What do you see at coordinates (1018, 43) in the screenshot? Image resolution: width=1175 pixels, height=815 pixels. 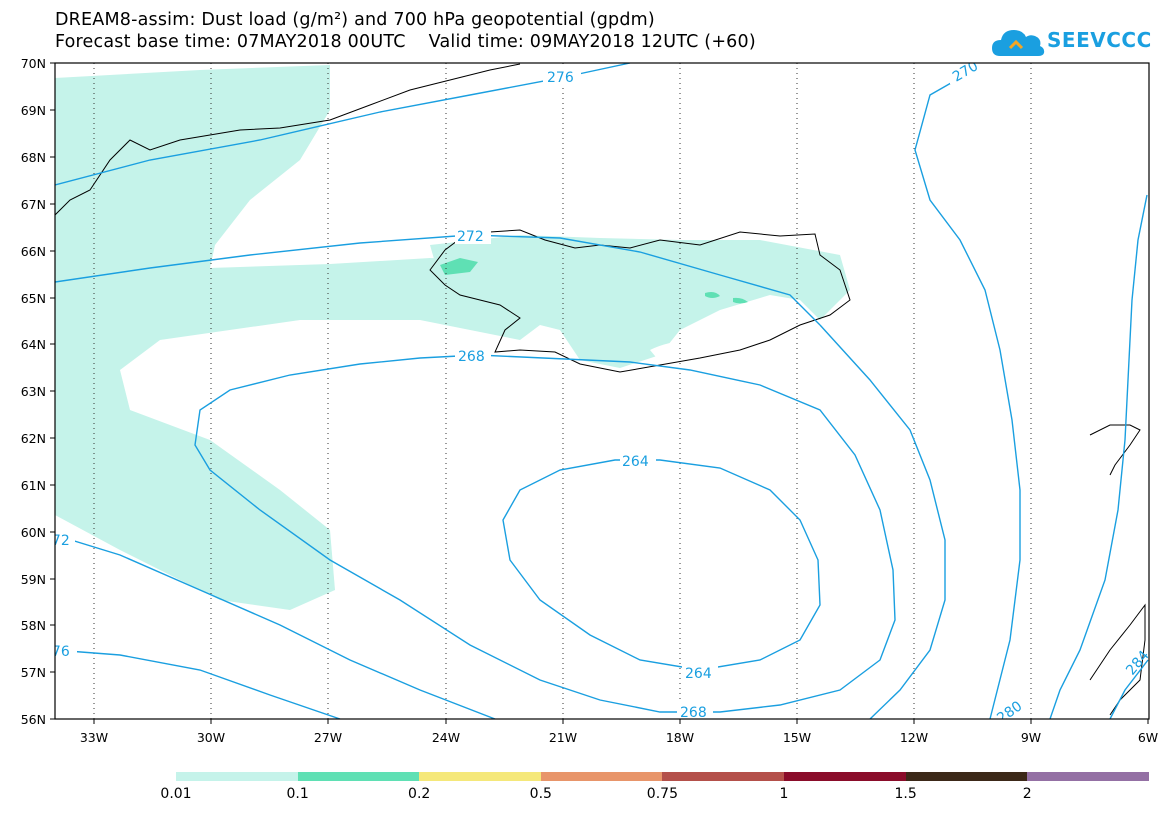 I see `cloud-icon` at bounding box center [1018, 43].